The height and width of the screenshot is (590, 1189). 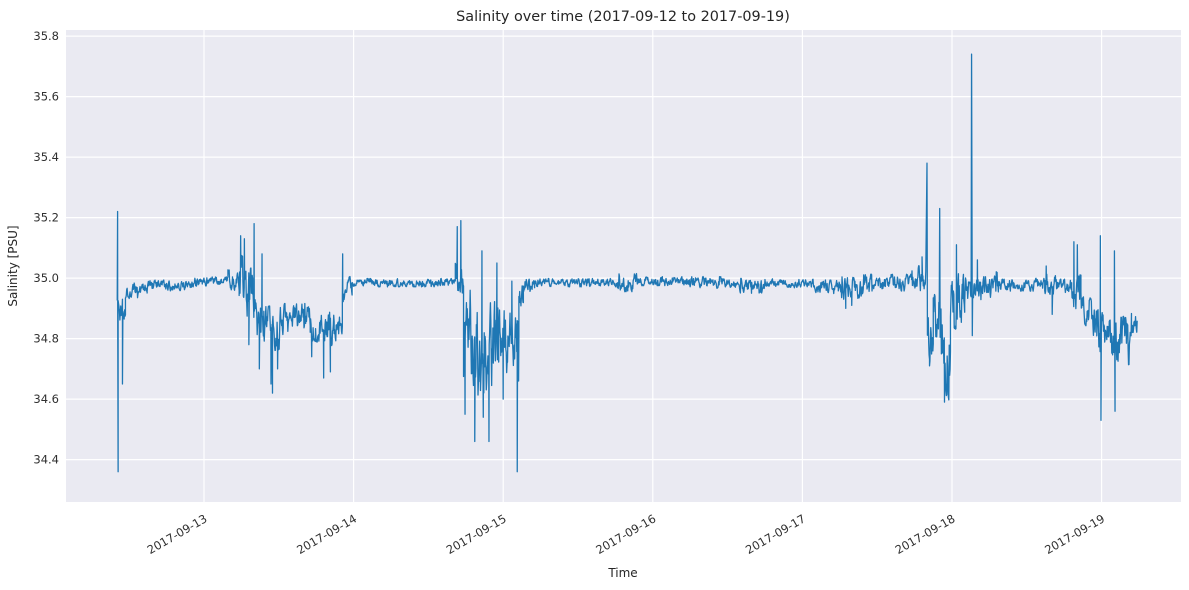 What do you see at coordinates (13, 265) in the screenshot?
I see `y-axis-label: Salinity [PSU]` at bounding box center [13, 265].